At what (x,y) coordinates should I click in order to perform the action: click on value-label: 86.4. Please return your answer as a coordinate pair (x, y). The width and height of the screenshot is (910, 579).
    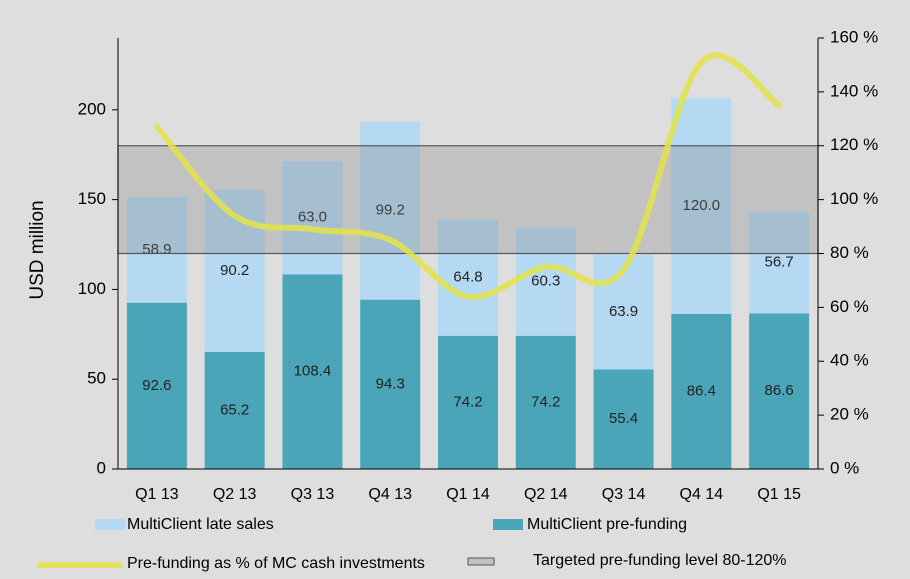
    Looking at the image, I should click on (701, 390).